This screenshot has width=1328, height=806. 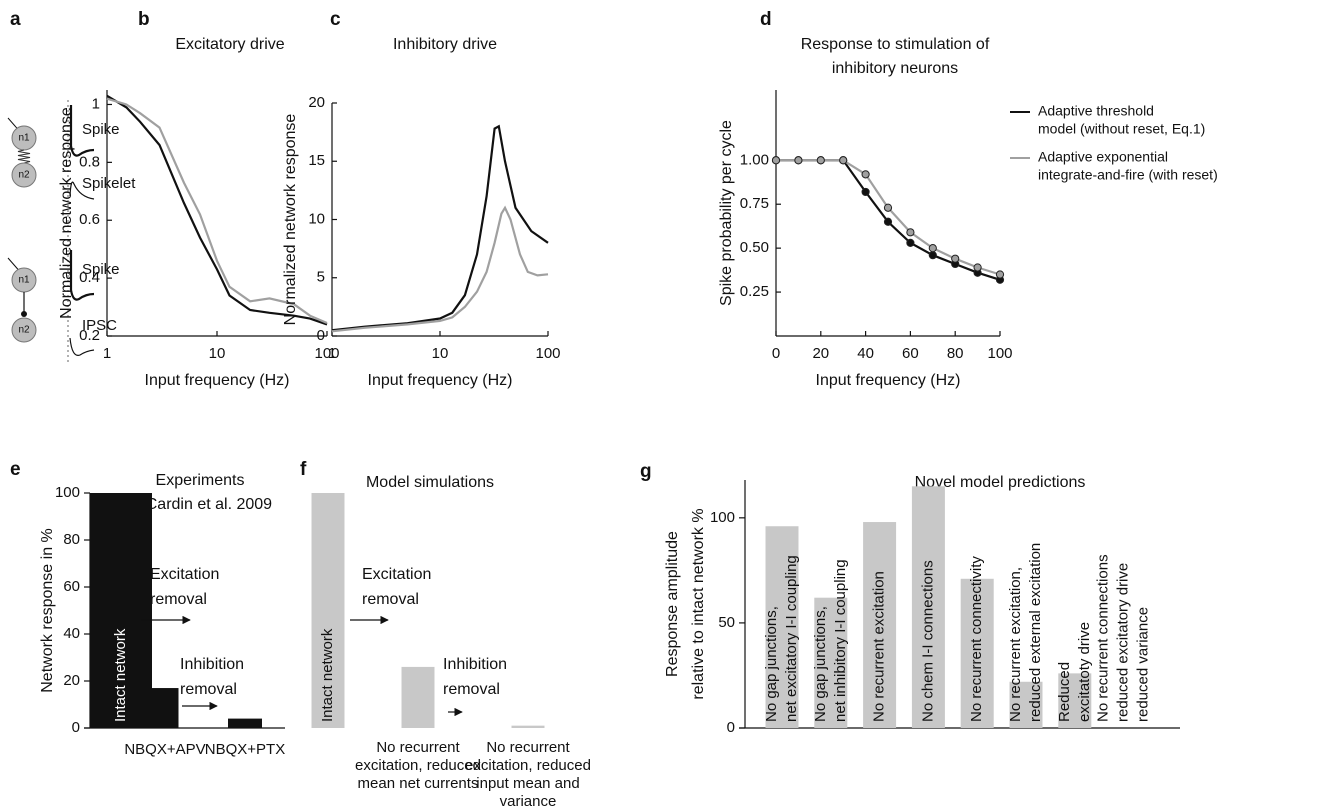 What do you see at coordinates (445, 44) in the screenshot?
I see `chart-title: Inhibitory drive` at bounding box center [445, 44].